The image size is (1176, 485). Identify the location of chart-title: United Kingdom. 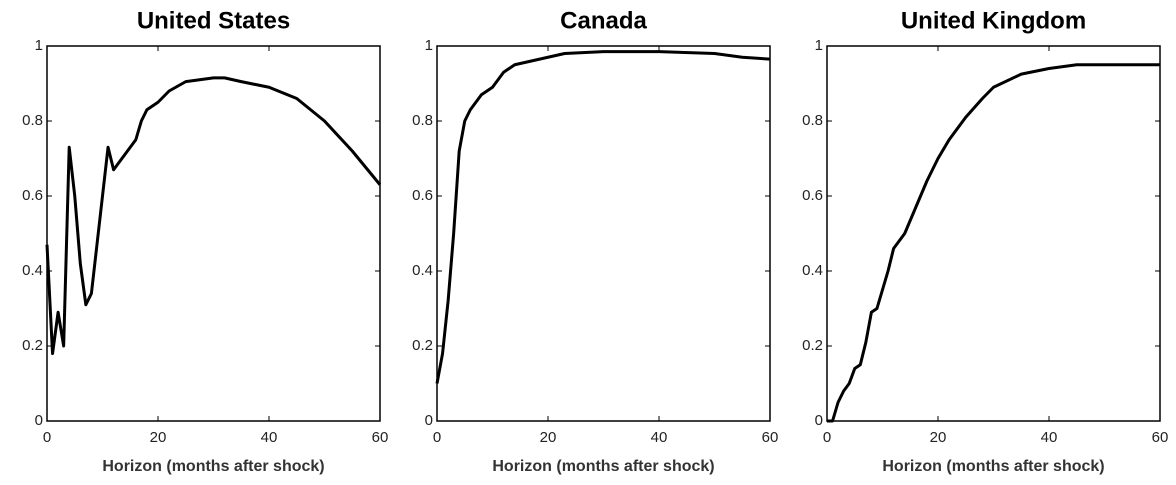
(993, 20).